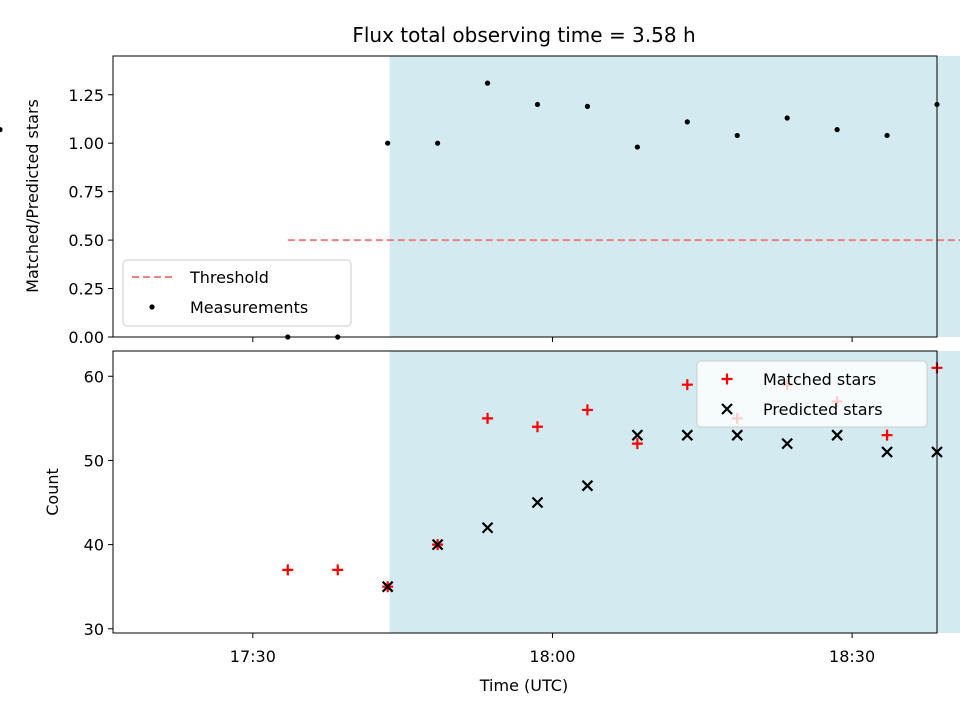 The width and height of the screenshot is (960, 720). Describe the element at coordinates (727, 409) in the screenshot. I see `legend-predicted-swatch` at that location.